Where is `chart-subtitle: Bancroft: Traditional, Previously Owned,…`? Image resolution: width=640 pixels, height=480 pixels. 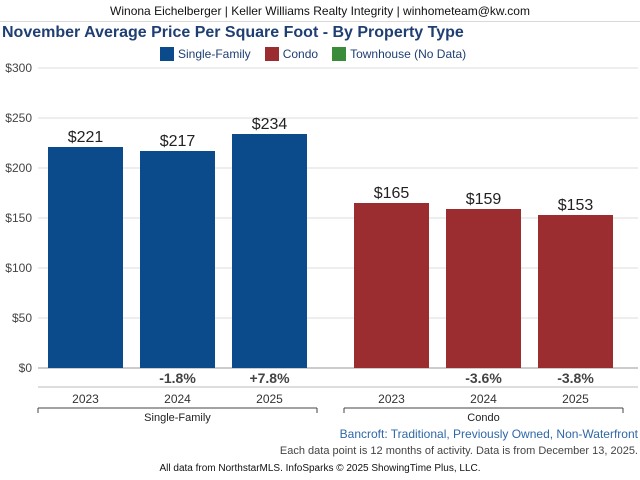
chart-subtitle: Bancroft: Traditional, Previously Owned,… is located at coordinates (488, 434).